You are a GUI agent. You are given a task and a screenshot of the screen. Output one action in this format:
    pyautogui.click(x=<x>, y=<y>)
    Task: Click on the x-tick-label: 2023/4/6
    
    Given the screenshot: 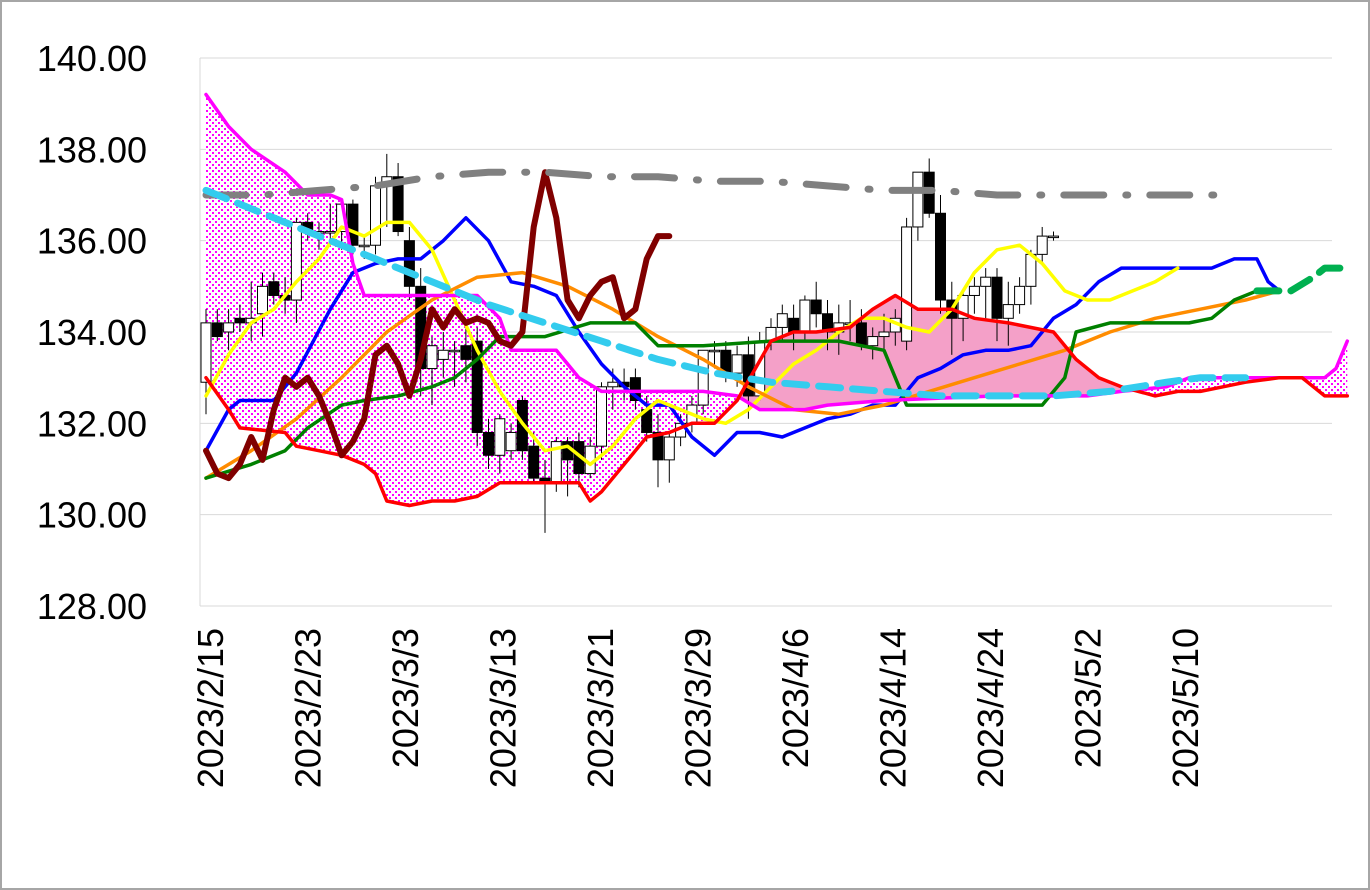 What is the action you would take?
    pyautogui.click(x=795, y=698)
    